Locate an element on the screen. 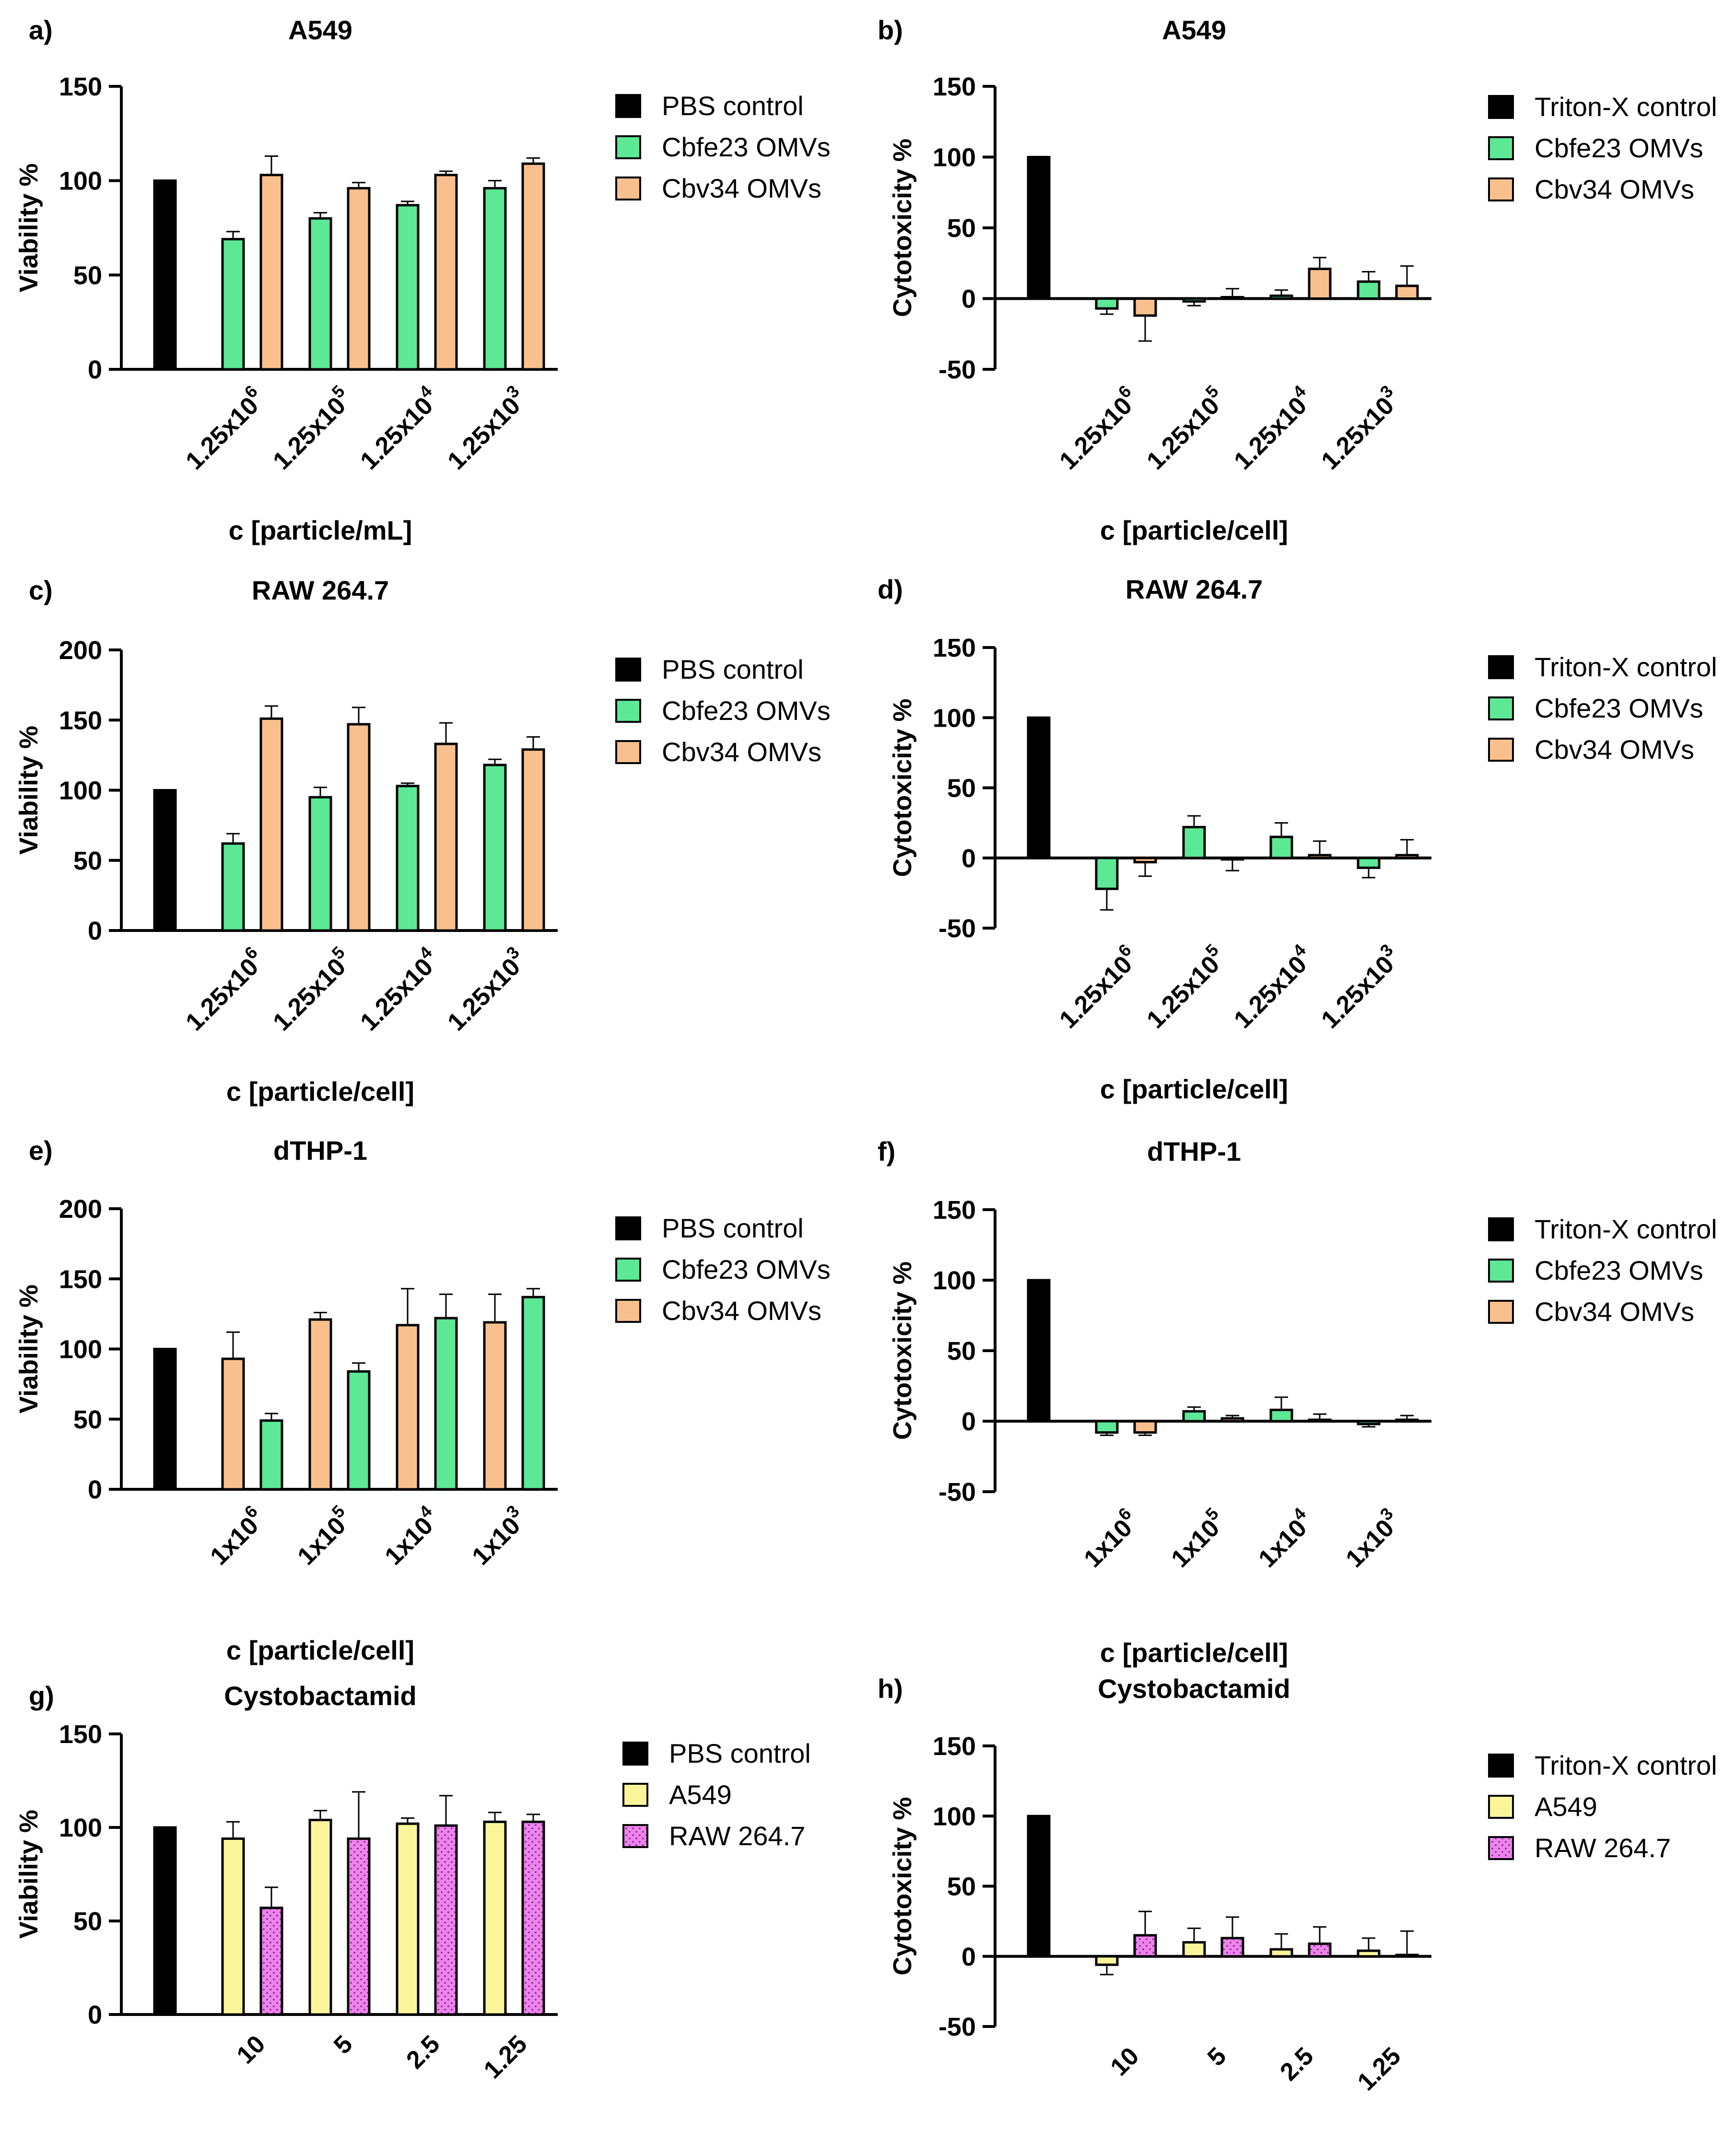 This screenshot has width=1735, height=2156. legend-label: A549 is located at coordinates (700, 1794).